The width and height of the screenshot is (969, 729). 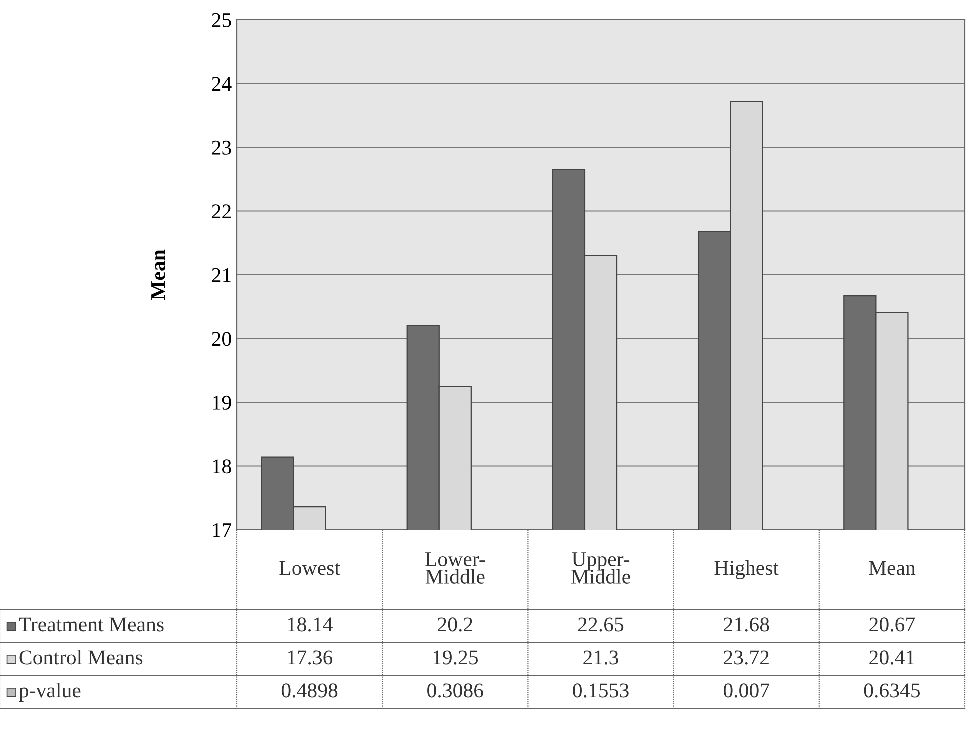 What do you see at coordinates (222, 339) in the screenshot?
I see `y-tick-label: 20` at bounding box center [222, 339].